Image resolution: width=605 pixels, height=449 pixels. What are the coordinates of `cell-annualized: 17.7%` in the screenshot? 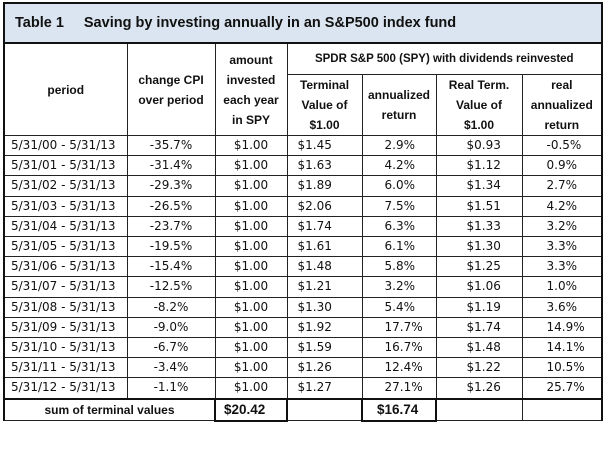 It's located at (399, 327).